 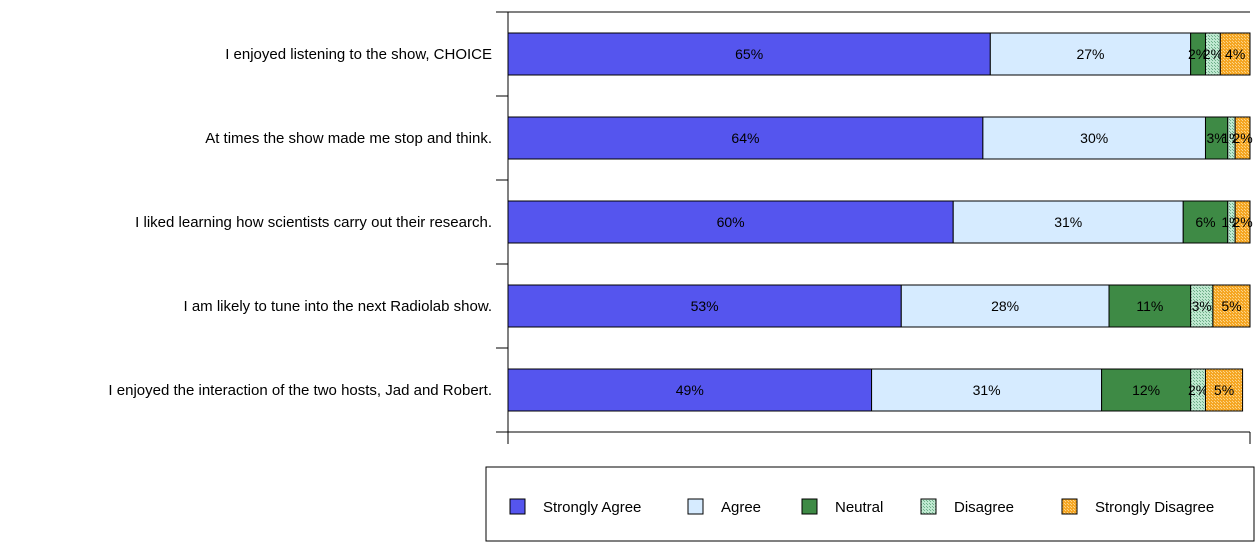 What do you see at coordinates (928, 506) in the screenshot?
I see `legend-swatch-disagree` at bounding box center [928, 506].